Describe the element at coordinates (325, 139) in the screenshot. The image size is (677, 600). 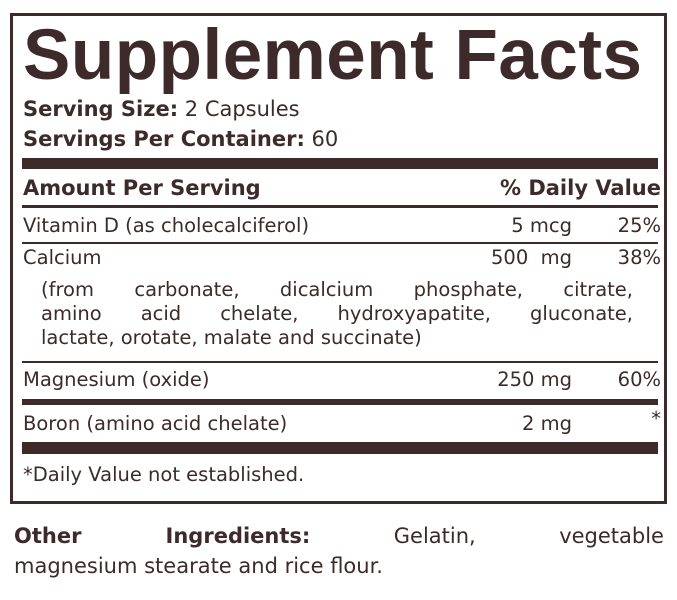
I see `servings-per-container-value: 60` at that location.